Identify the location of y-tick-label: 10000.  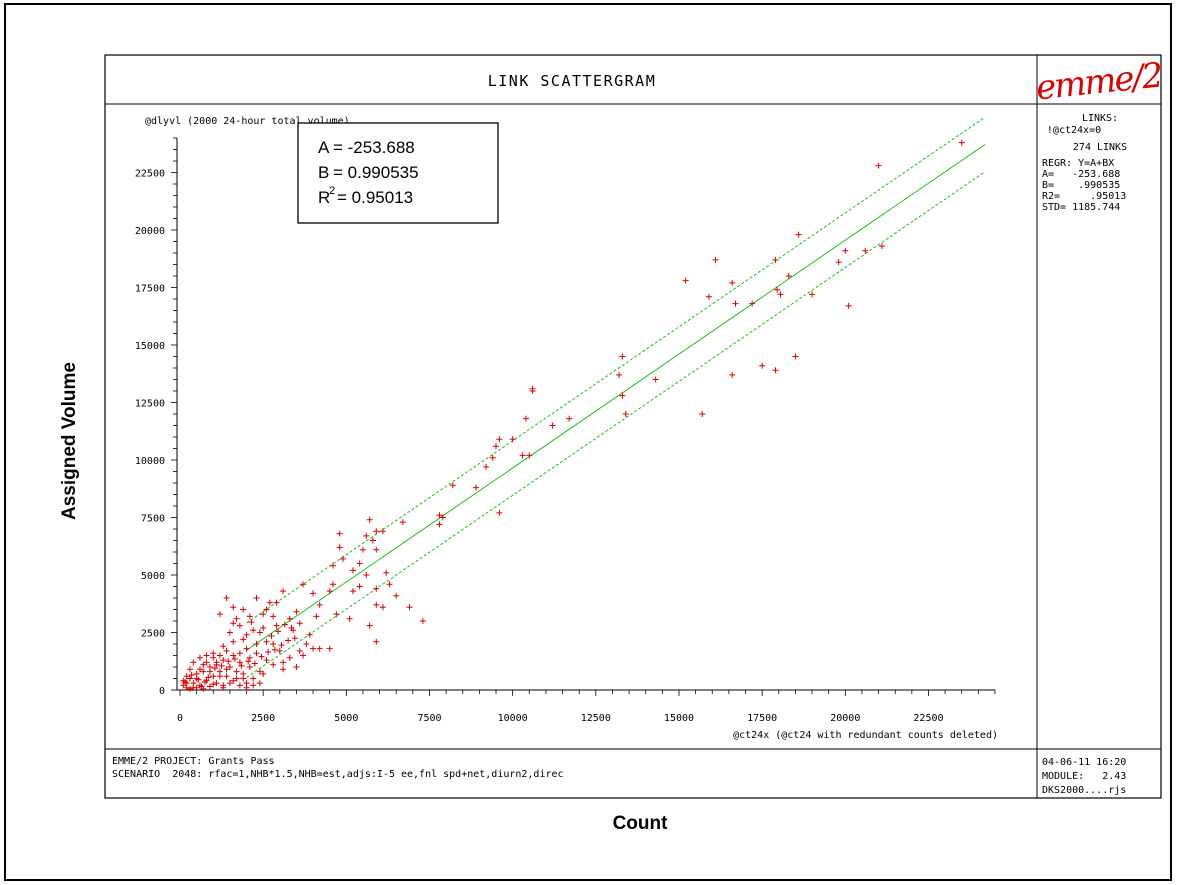
(150, 461).